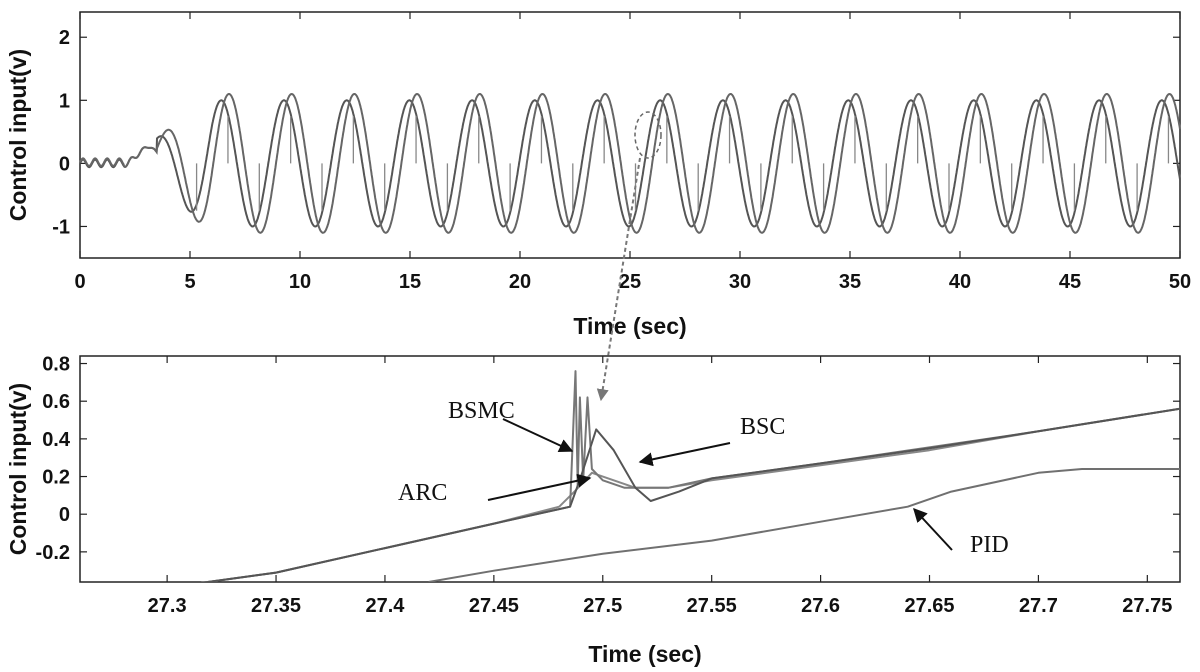 This screenshot has width=1200, height=672. I want to click on annotation-bsc-arrow, so click(684, 454).